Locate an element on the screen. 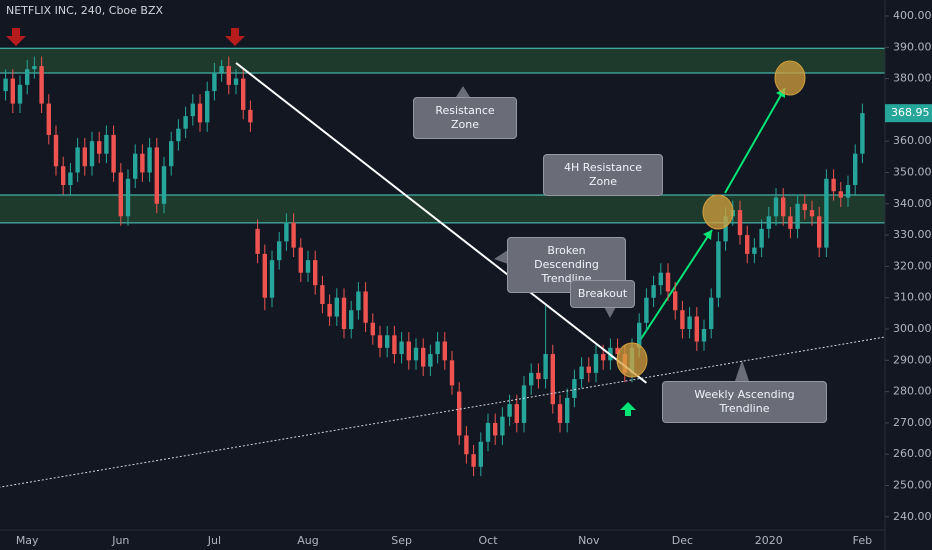 This screenshot has width=932, height=550. green-arrow is located at coordinates (628, 409).